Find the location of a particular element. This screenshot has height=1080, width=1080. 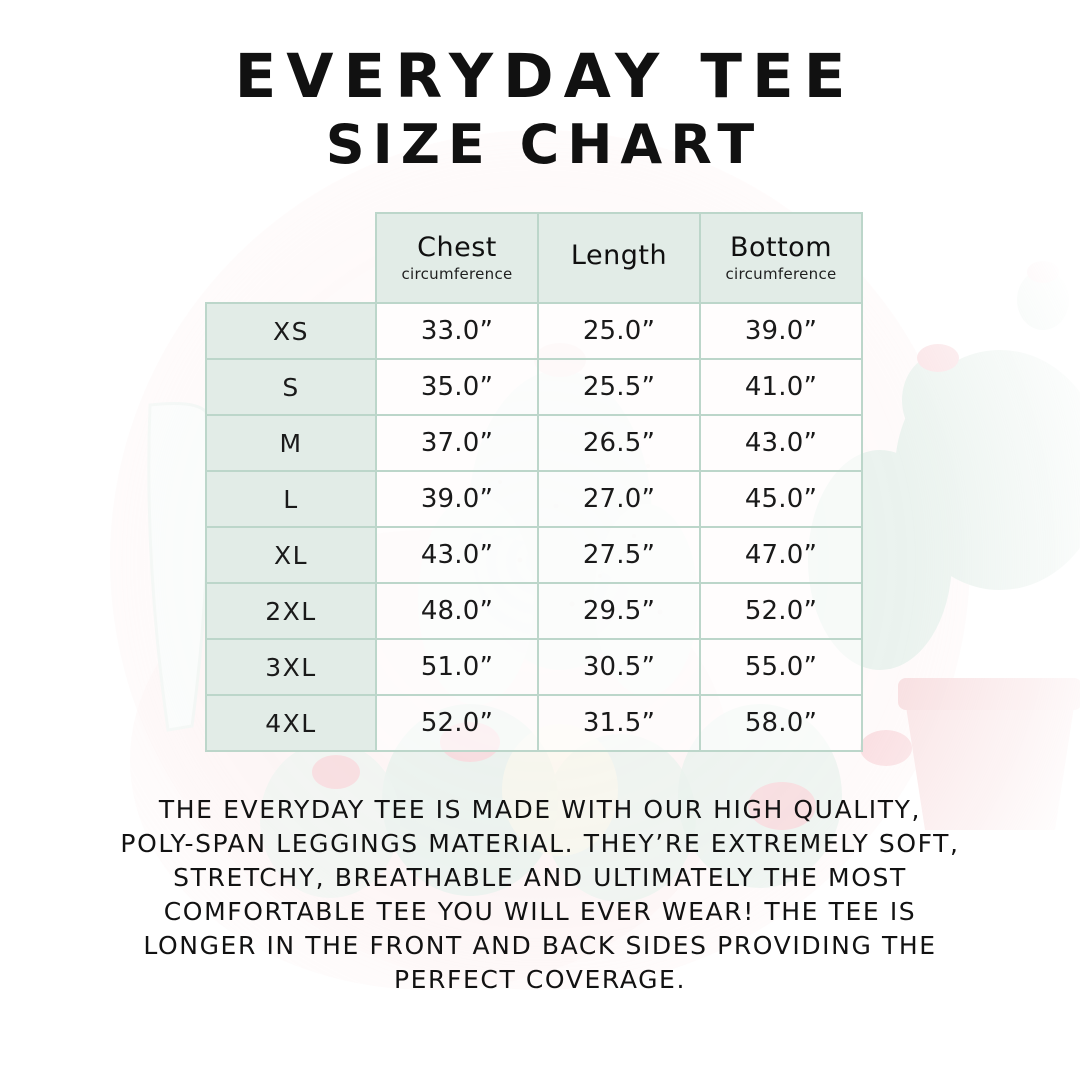

table-row: 4XL 52.0” 31.5” 58.0” is located at coordinates (534, 723).